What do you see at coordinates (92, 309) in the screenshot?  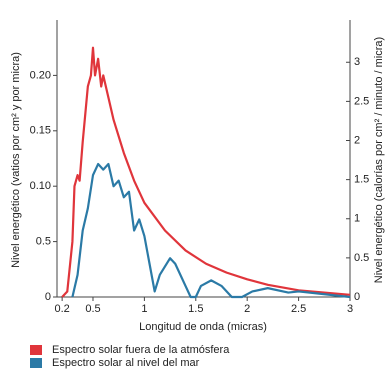 I see `x-tick-label: 0.5` at bounding box center [92, 309].